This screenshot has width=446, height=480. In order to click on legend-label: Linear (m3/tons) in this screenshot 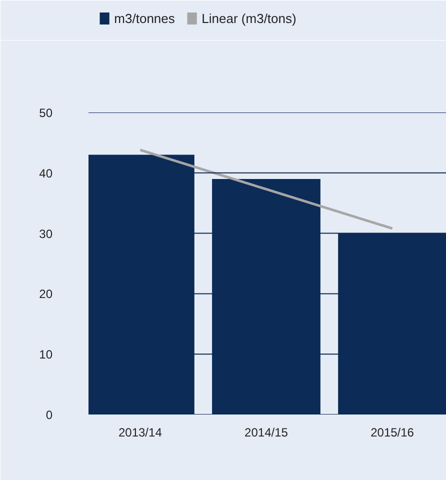, I will do `click(249, 18)`.